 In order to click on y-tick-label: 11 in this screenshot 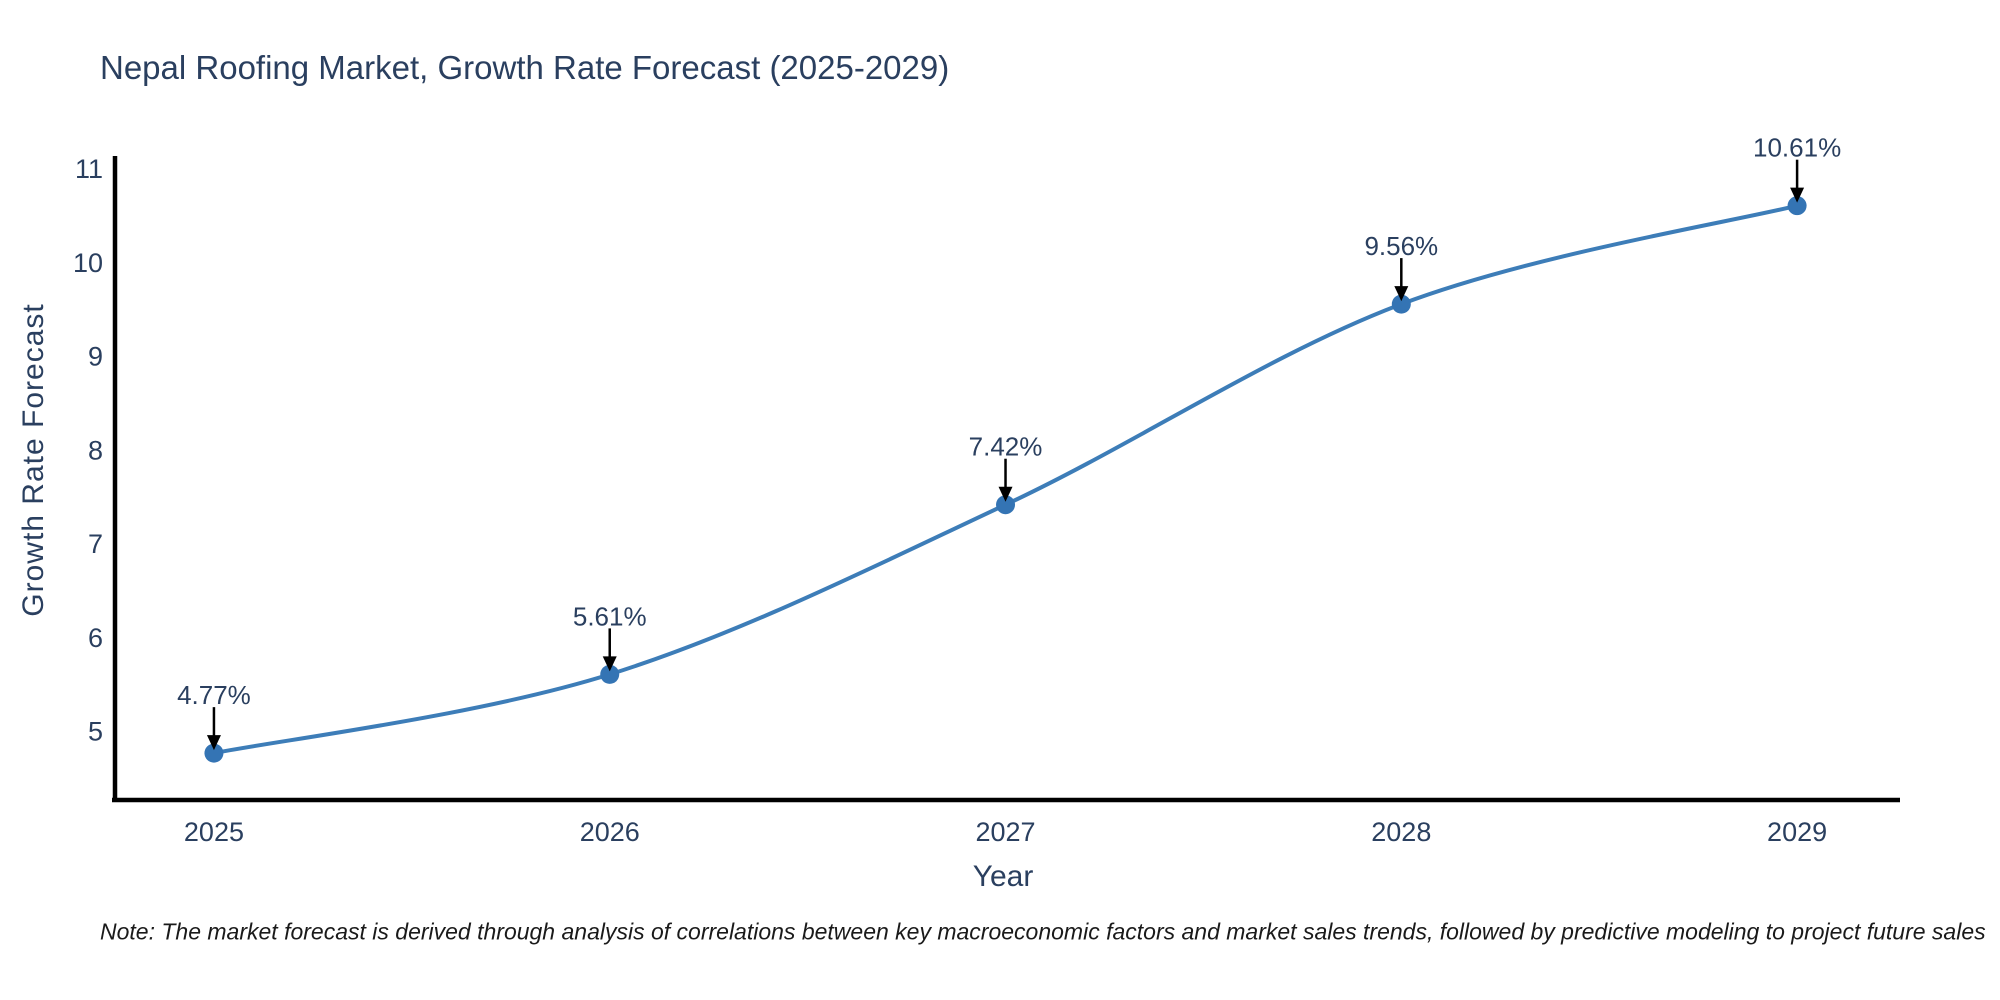, I will do `click(89, 169)`.